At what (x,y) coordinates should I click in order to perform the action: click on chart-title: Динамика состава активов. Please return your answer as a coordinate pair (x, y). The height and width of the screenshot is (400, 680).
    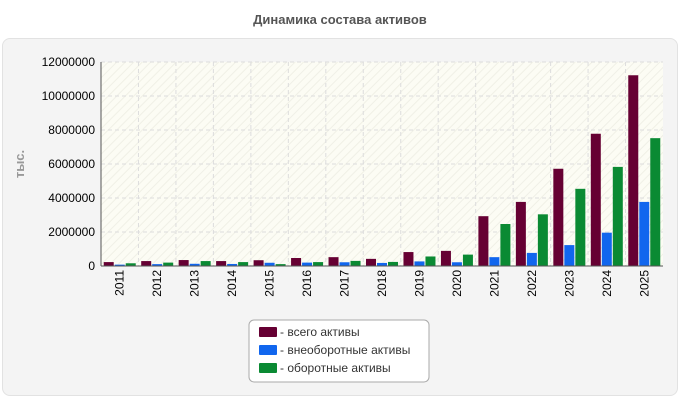
    Looking at the image, I should click on (340, 19).